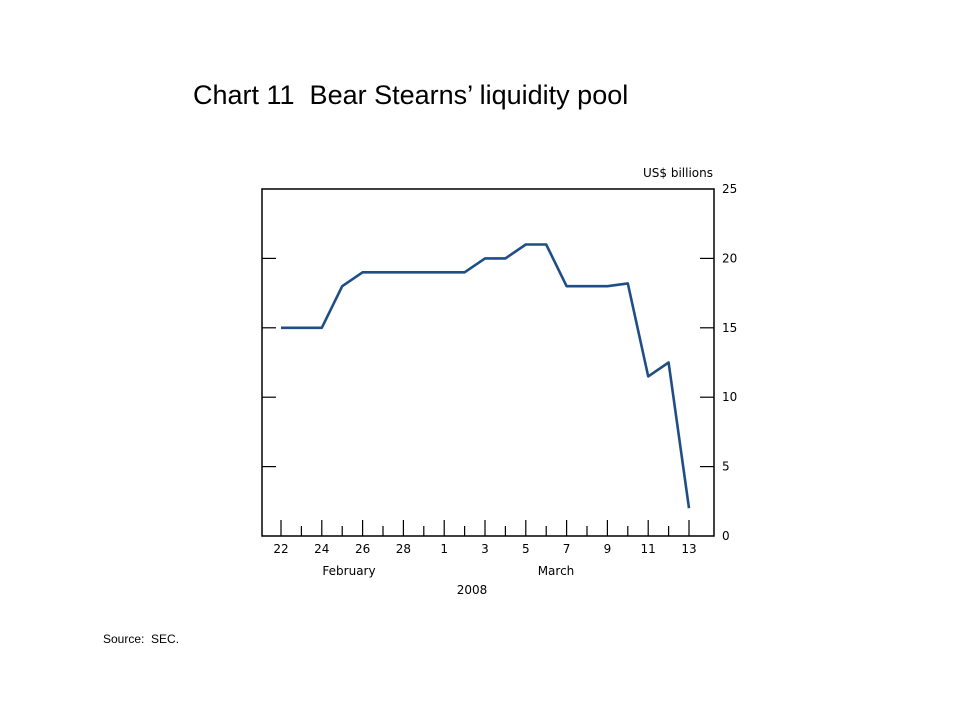 This screenshot has height=720, width=960. I want to click on x-tick-label: 13, so click(688, 549).